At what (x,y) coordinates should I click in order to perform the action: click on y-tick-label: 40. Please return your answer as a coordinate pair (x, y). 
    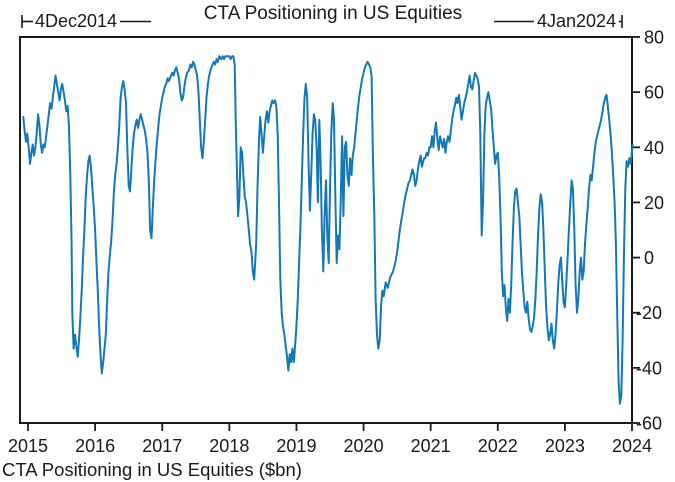
    Looking at the image, I should click on (654, 148).